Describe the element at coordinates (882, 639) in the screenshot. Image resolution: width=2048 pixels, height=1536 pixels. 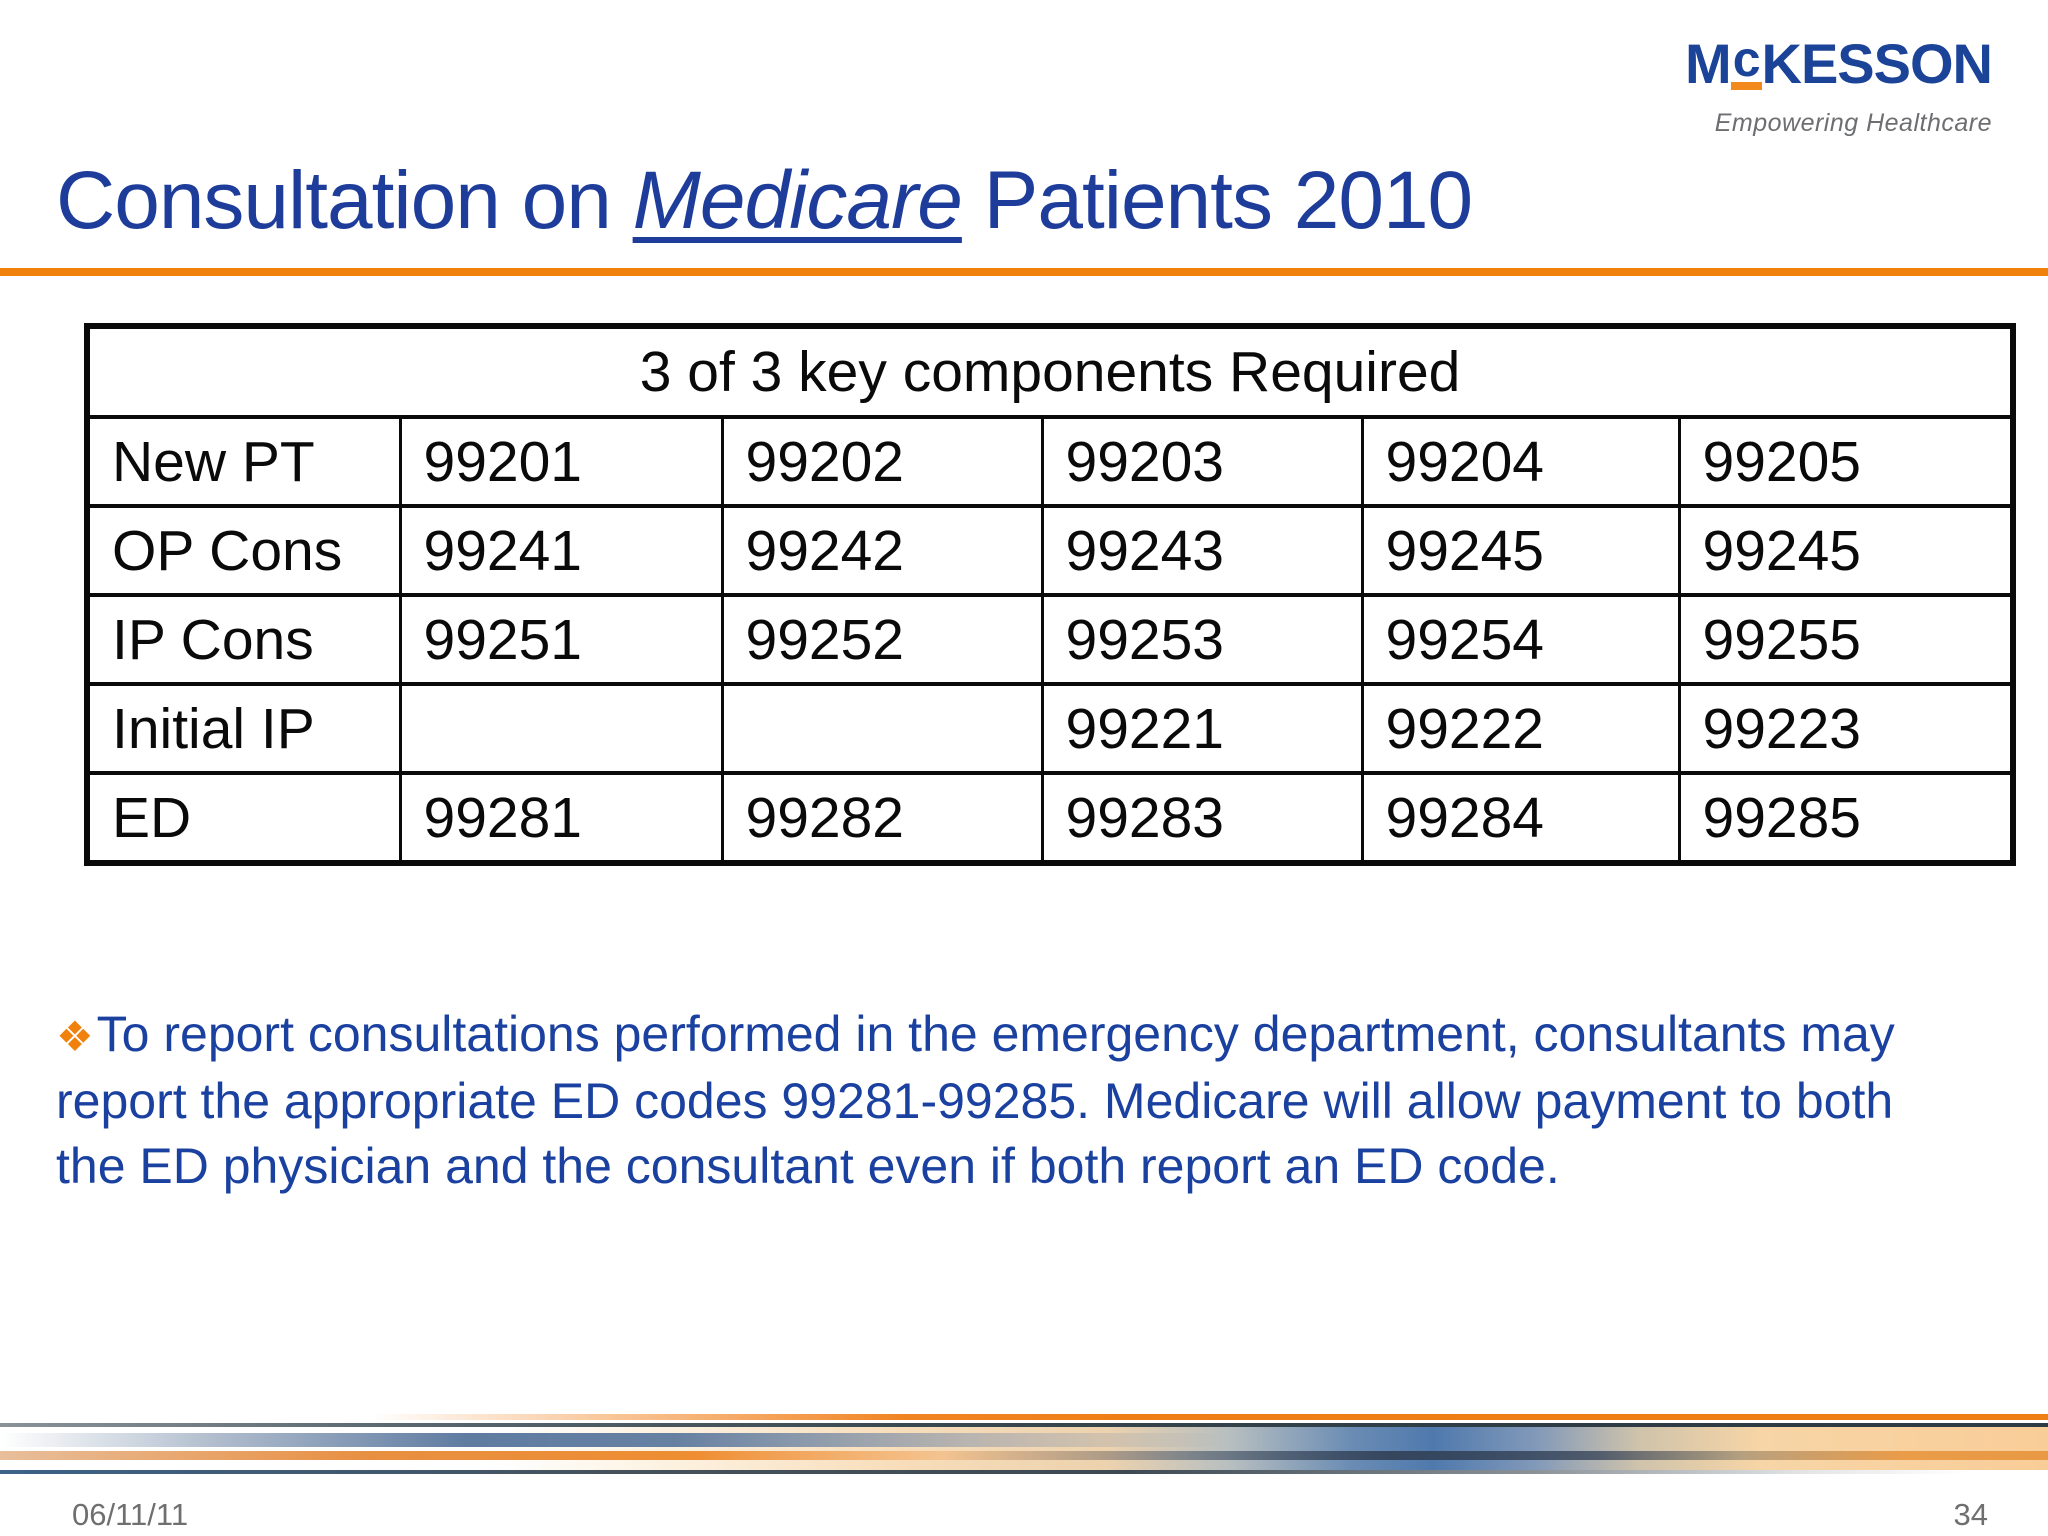
I see `code-cell: 99252` at that location.